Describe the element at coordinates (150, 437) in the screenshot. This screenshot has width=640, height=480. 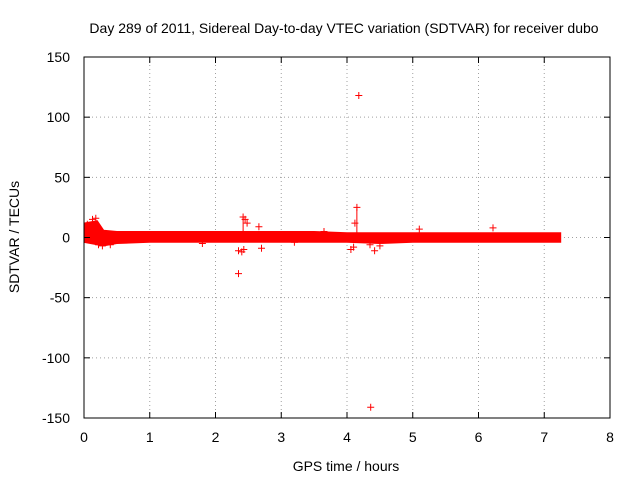
I see `x-tick-label: 1` at that location.